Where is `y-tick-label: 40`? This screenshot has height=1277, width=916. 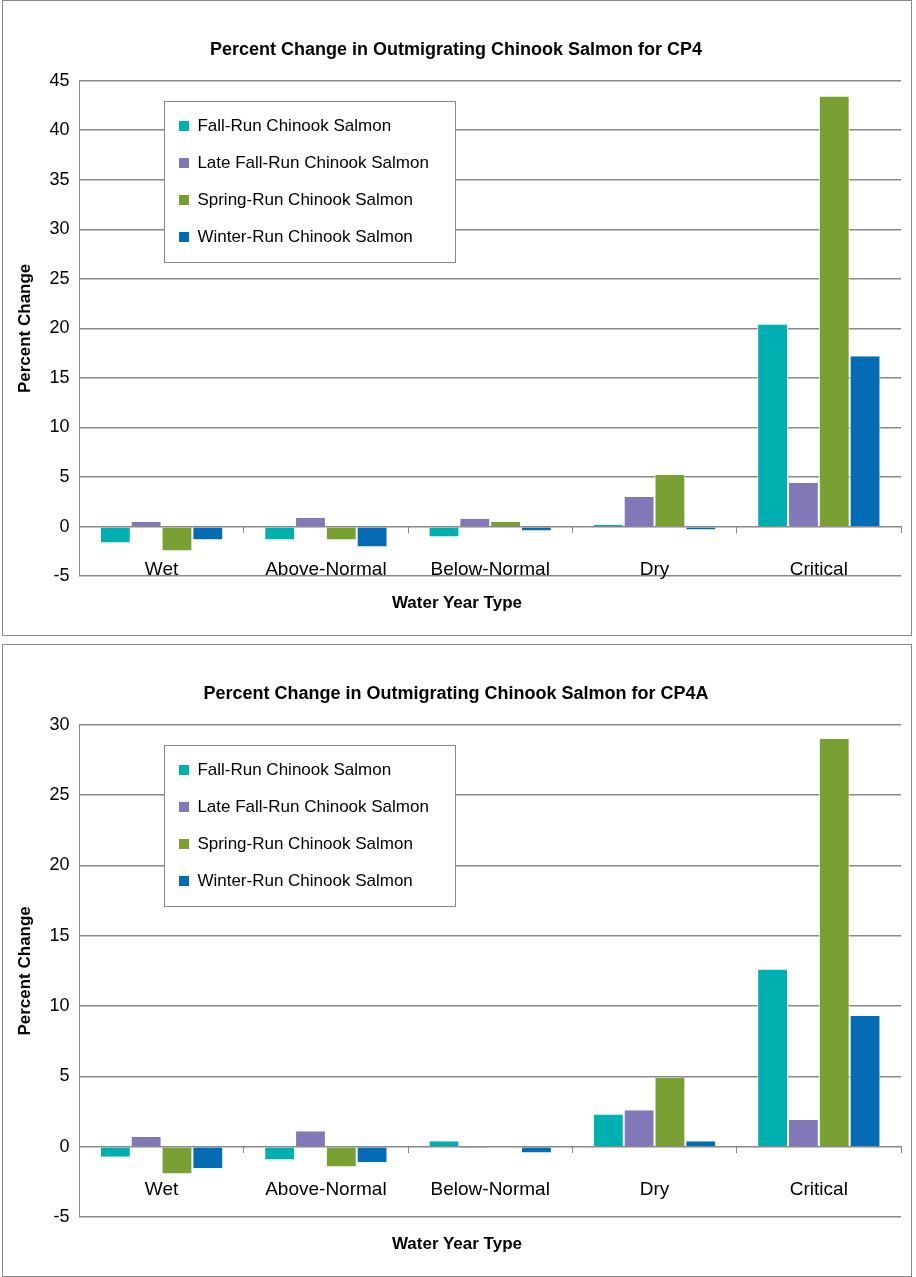
y-tick-label: 40 is located at coordinates (59, 129).